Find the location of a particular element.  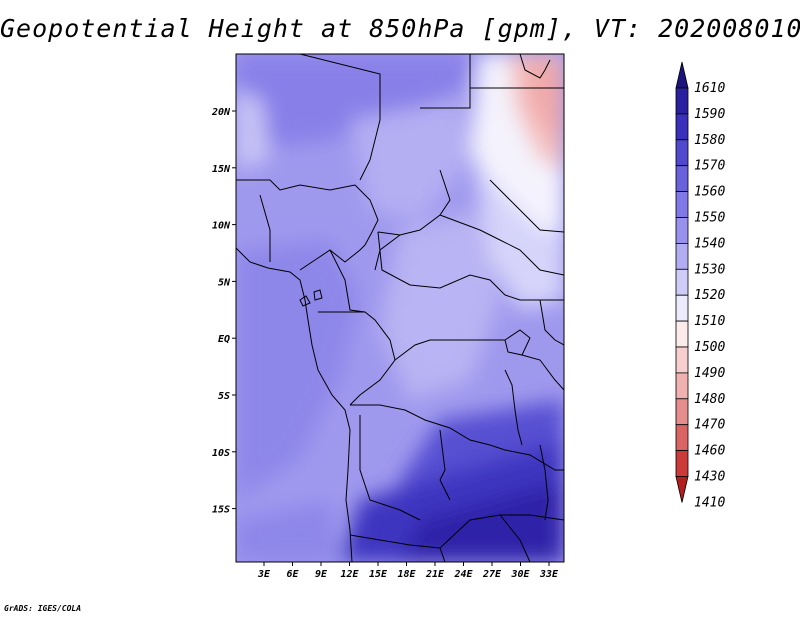

grads-credit: GrADS: IGES/COLA is located at coordinates (43, 608).